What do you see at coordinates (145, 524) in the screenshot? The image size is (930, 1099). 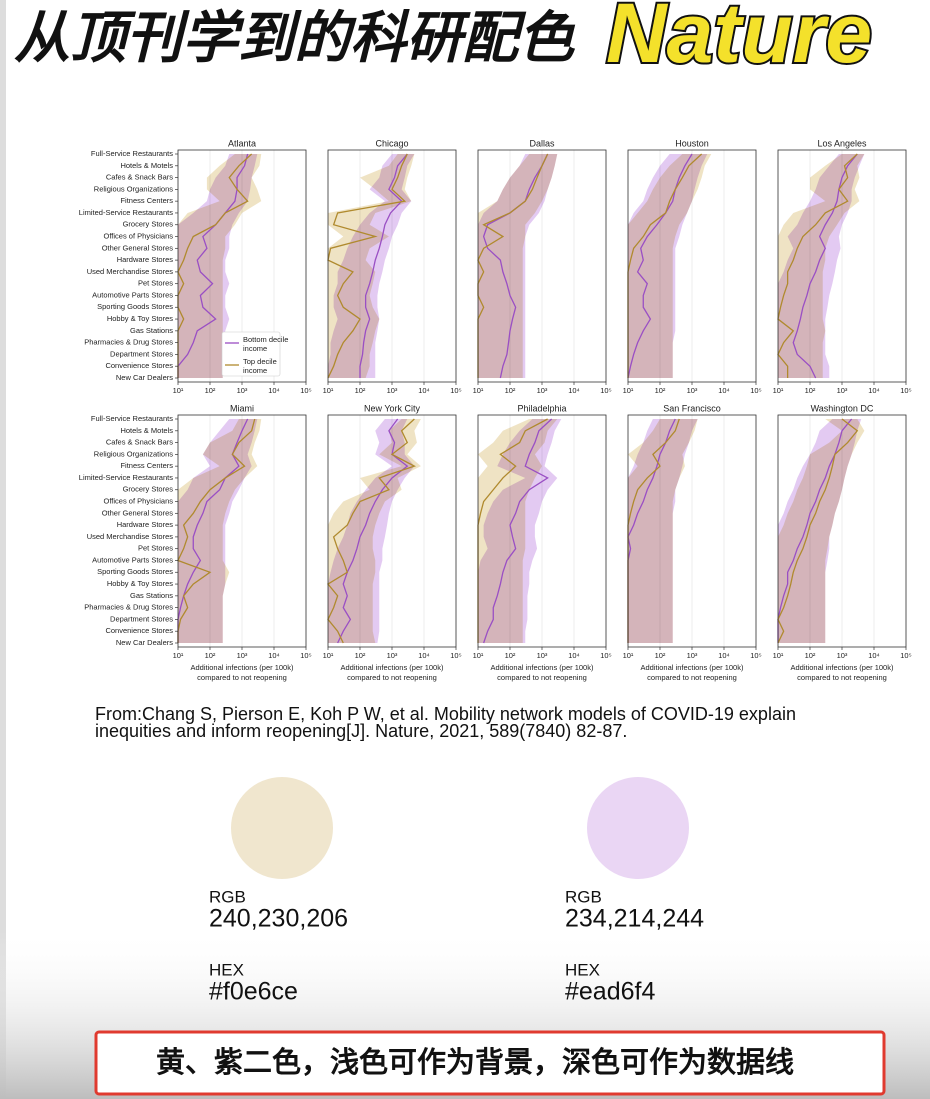 I see `y-tick-label: Hardware Stores` at bounding box center [145, 524].